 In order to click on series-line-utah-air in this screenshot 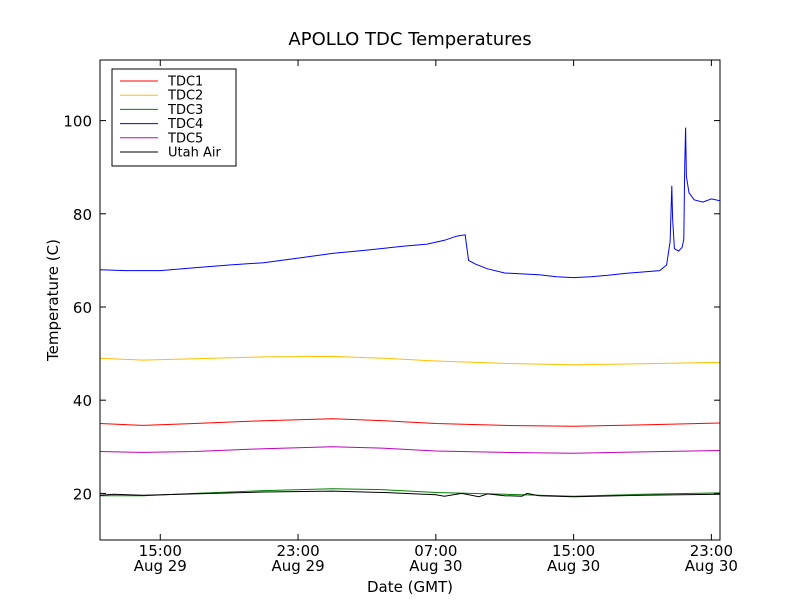, I will do `click(410, 494)`.